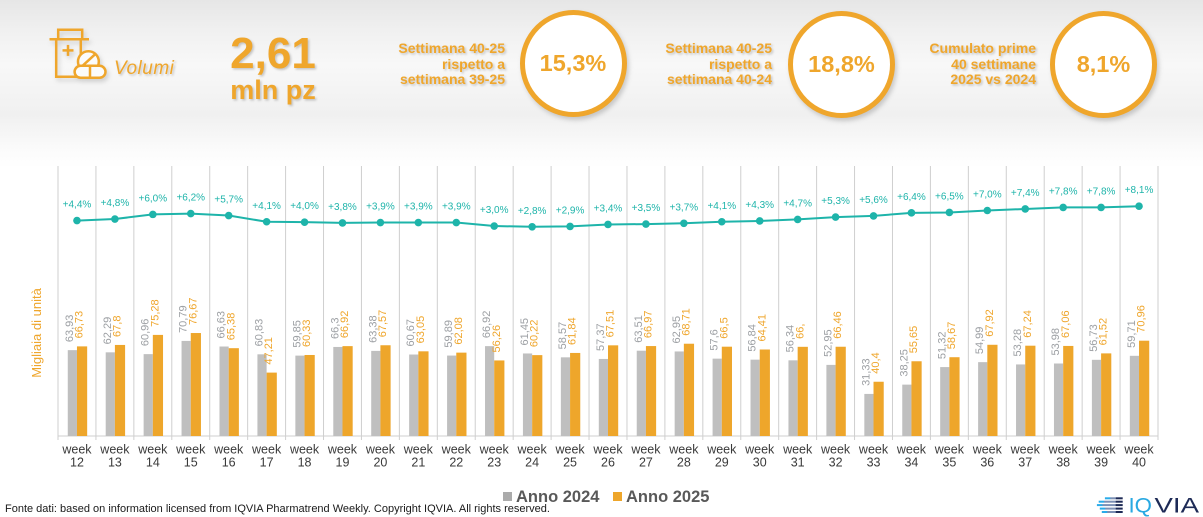 This screenshot has height=517, width=1203. What do you see at coordinates (952, 336) in the screenshot?
I see `svg-text: 58,67` at bounding box center [952, 336].